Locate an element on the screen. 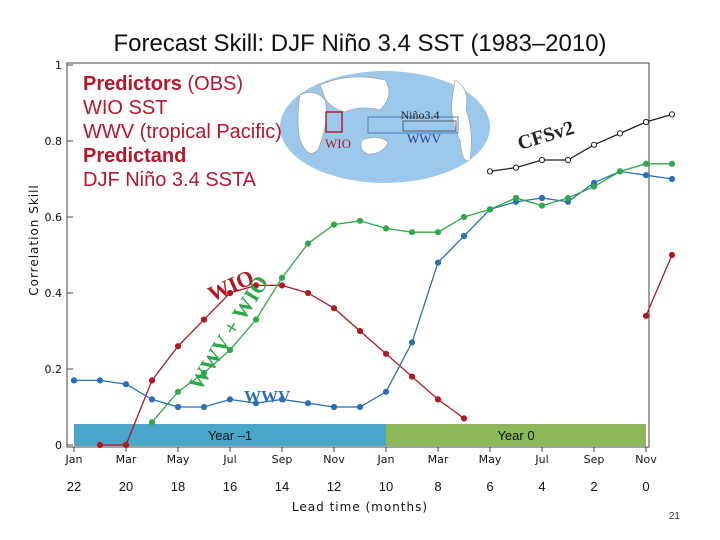 The width and height of the screenshot is (720, 540). map-wio-label: WIO is located at coordinates (338, 143).